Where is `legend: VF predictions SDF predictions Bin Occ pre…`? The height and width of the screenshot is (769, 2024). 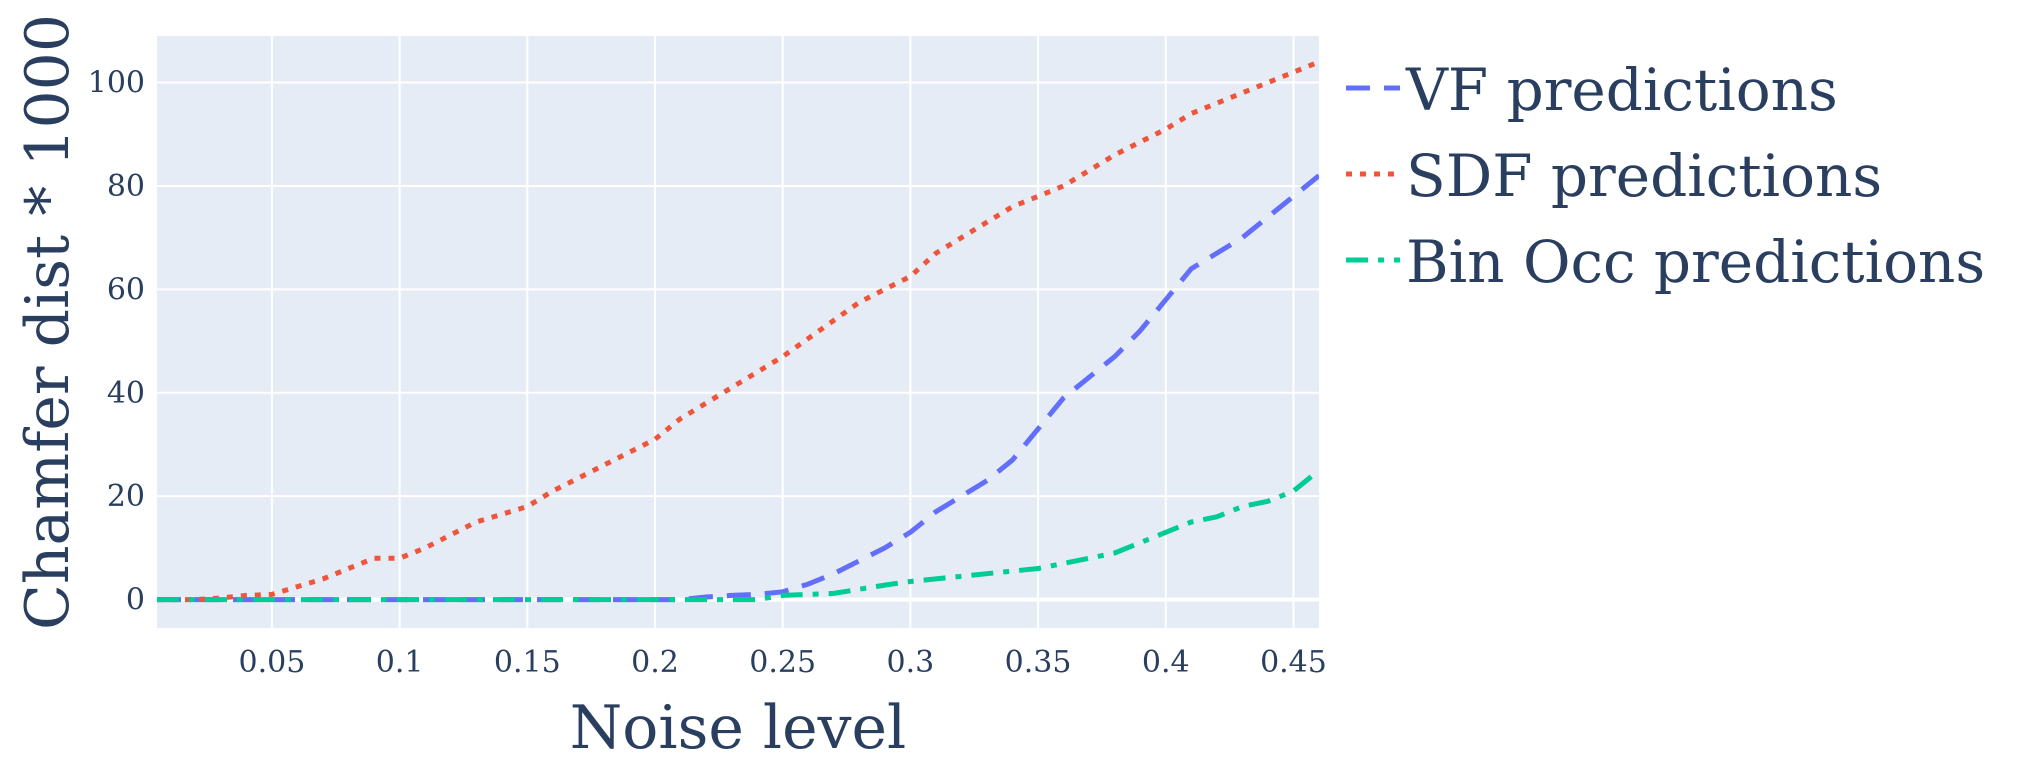
legend: VF predictions SDF predictions Bin Occ pre… is located at coordinates (1665, 176).